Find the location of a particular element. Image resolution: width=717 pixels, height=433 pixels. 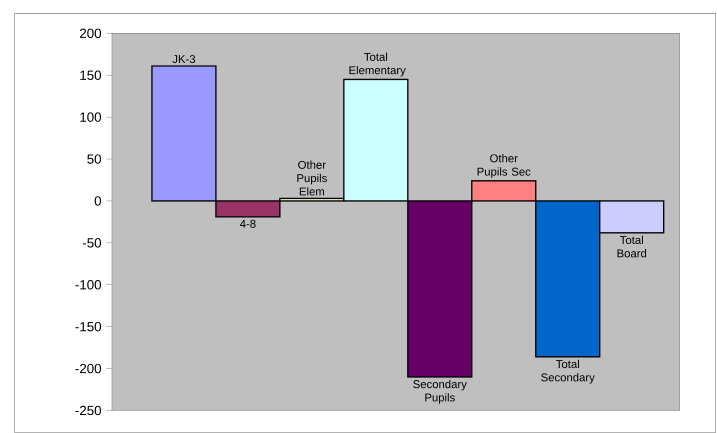

x-tick-label: JK-3 is located at coordinates (184, 59).